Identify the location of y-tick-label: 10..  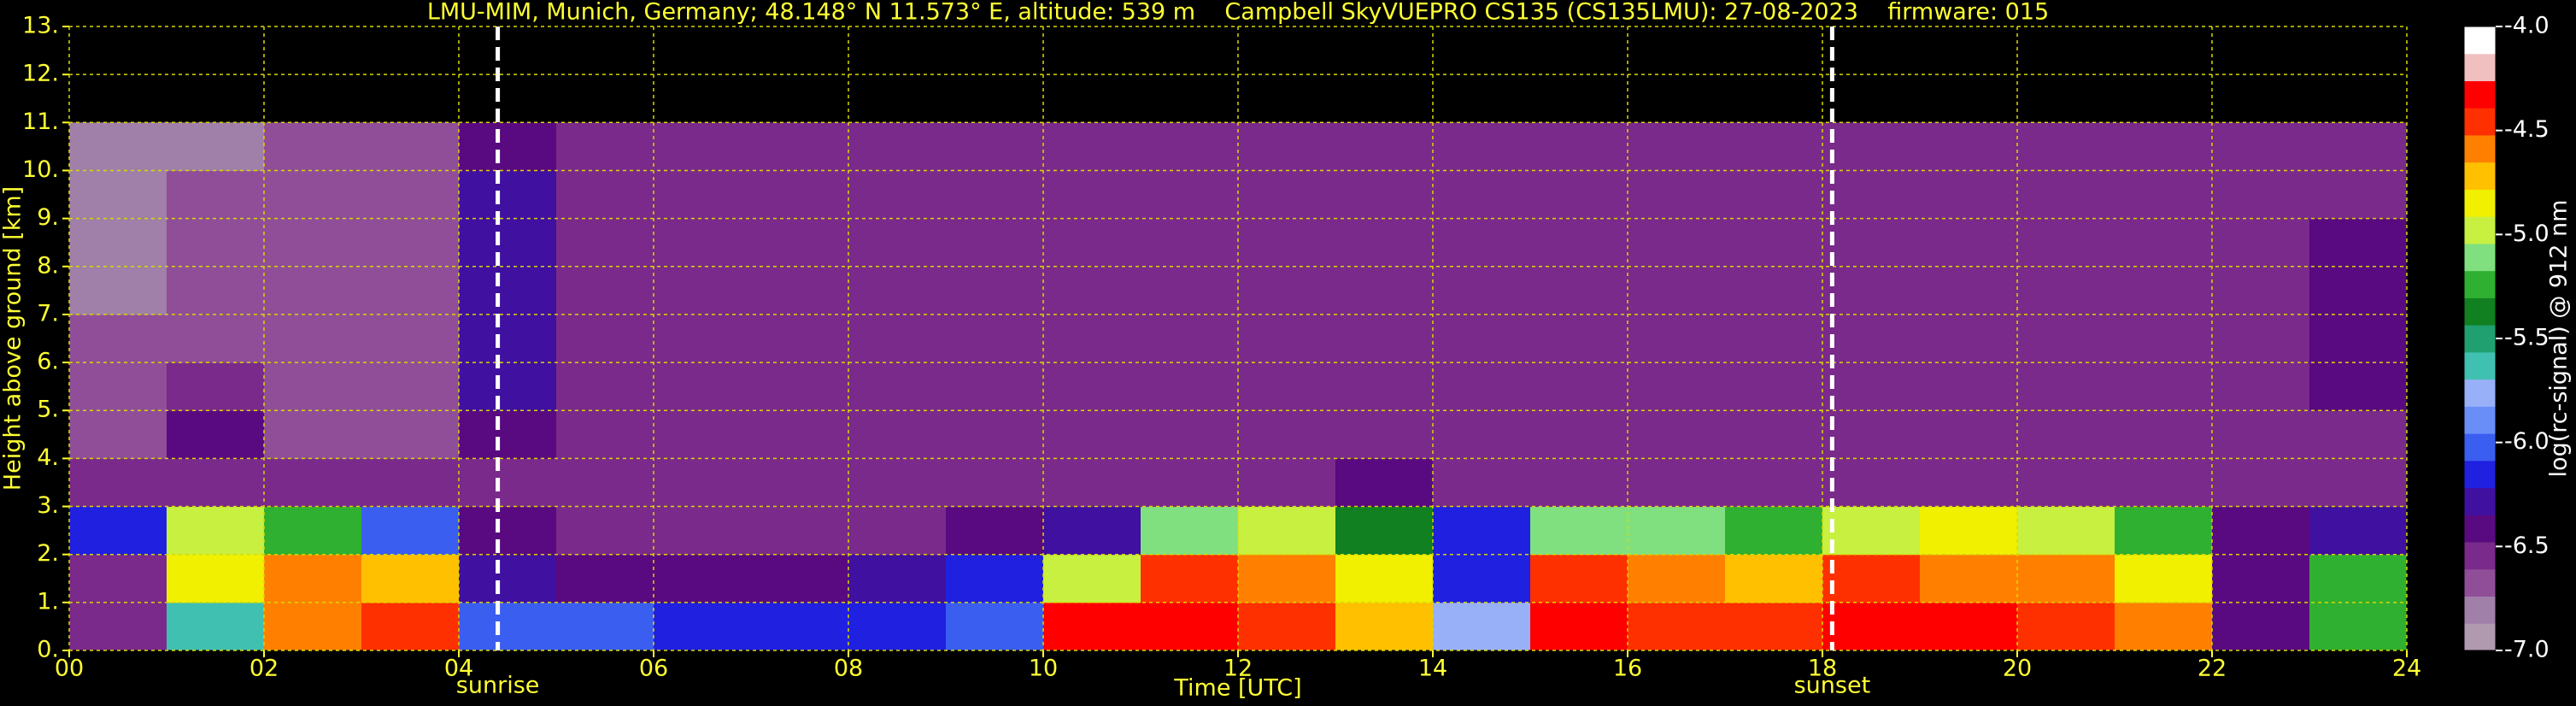
(40, 169).